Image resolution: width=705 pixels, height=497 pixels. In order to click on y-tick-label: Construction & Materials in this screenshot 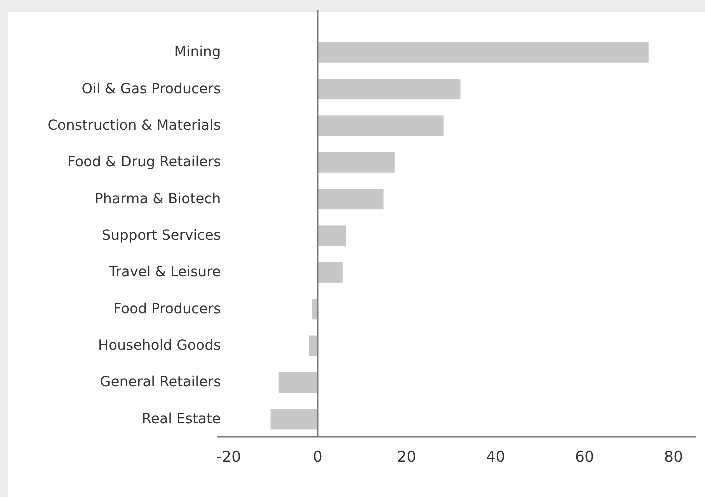, I will do `click(134, 126)`.